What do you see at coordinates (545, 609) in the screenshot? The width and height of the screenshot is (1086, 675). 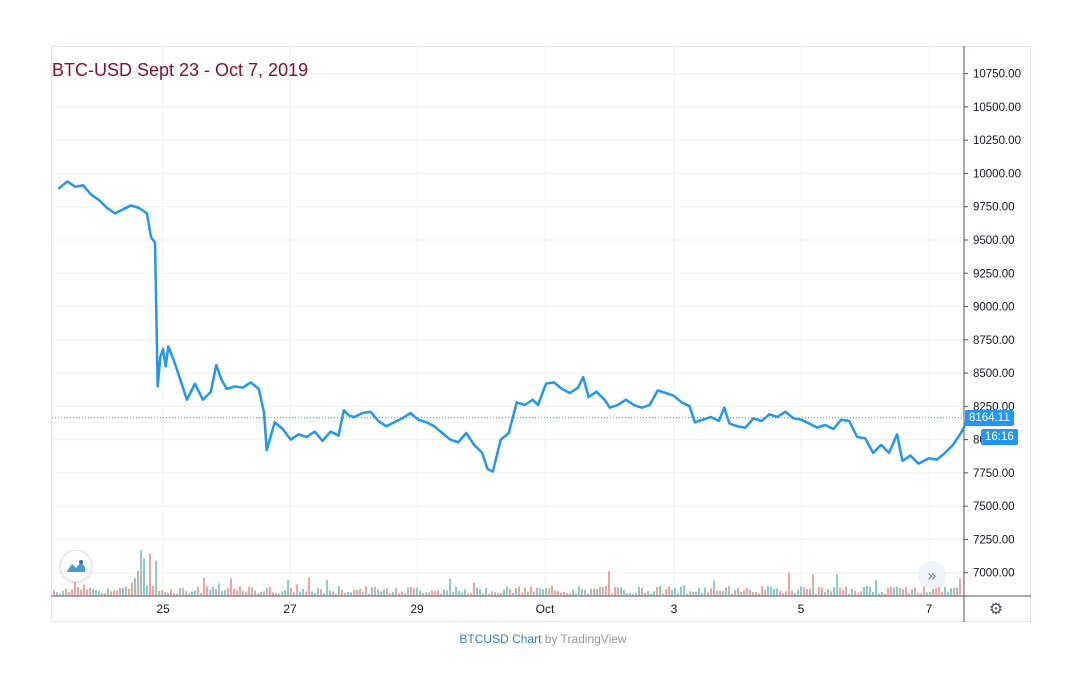 I see `x-tick-label: Oct` at bounding box center [545, 609].